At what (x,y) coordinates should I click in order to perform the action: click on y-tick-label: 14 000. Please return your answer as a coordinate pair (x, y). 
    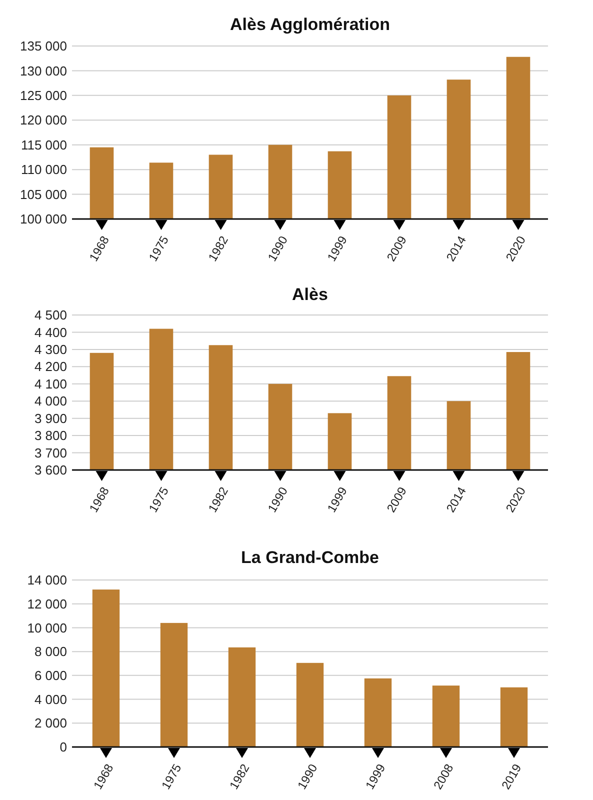
    Looking at the image, I should click on (47, 580).